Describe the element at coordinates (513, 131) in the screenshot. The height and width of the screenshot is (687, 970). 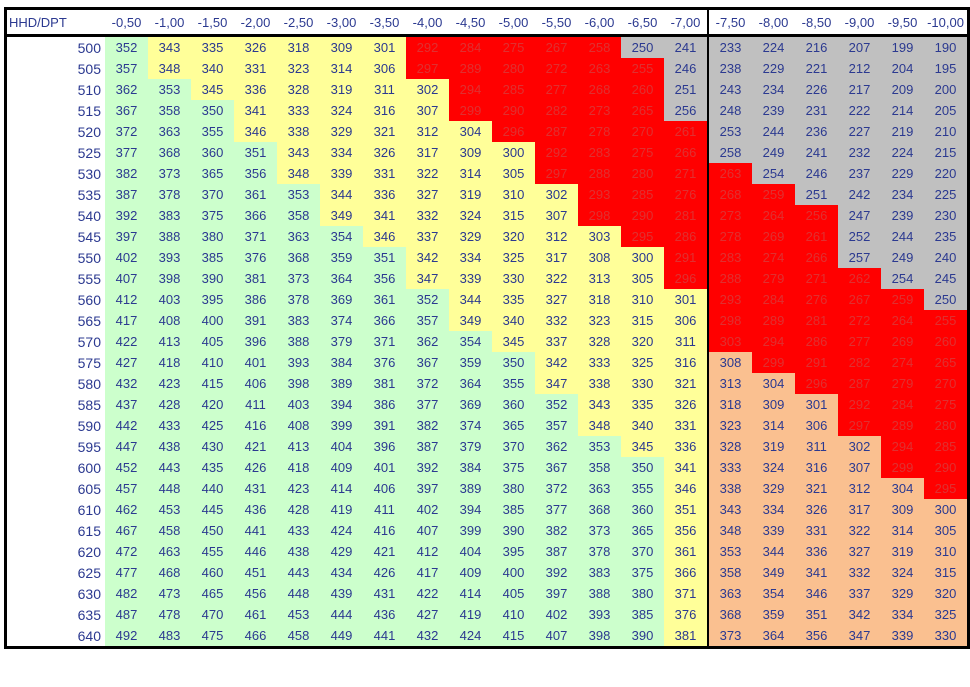
I see `value-cell: 296` at that location.